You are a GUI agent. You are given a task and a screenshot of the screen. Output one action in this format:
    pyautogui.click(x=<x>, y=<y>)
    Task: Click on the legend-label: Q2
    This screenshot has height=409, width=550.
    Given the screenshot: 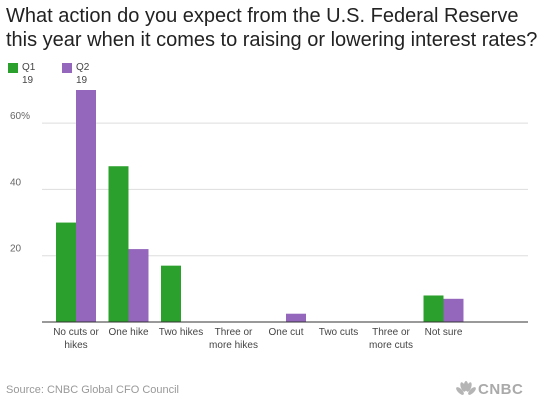 What is the action you would take?
    pyautogui.click(x=83, y=67)
    